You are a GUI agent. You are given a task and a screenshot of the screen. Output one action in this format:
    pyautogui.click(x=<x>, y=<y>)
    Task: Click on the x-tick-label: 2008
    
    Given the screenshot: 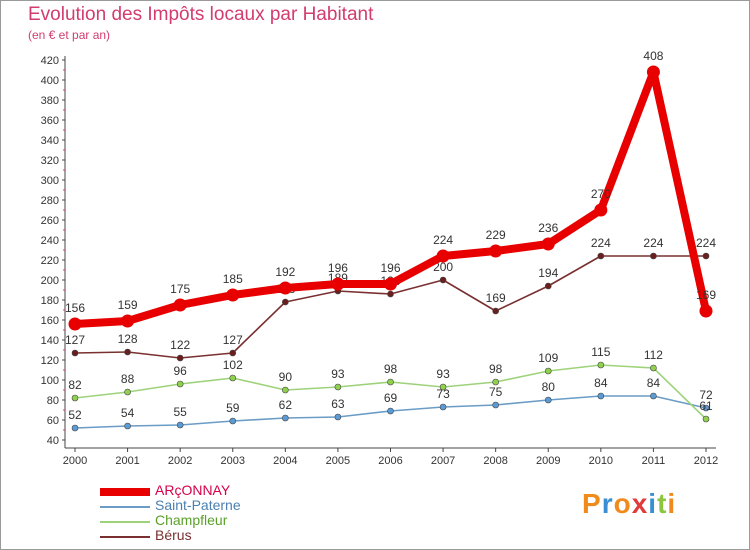 What is the action you would take?
    pyautogui.click(x=495, y=461)
    